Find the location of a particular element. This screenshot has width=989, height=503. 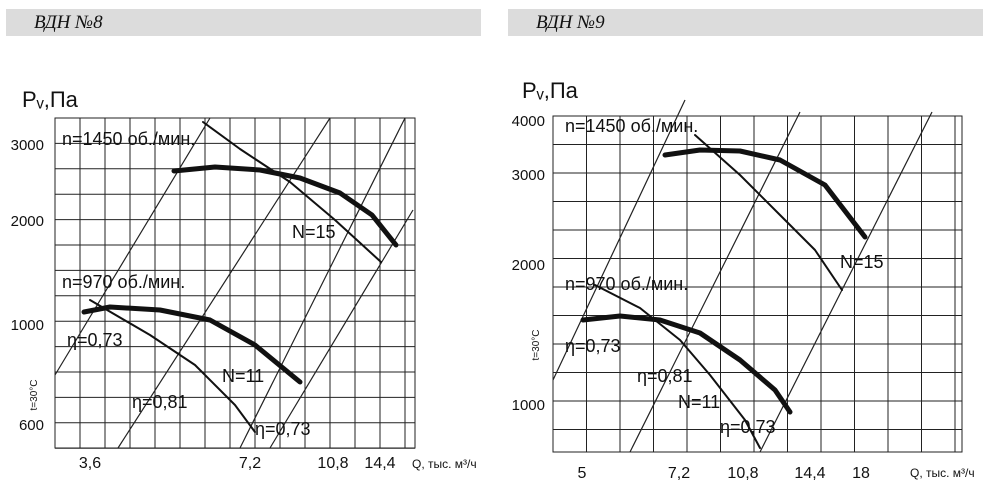

x-tick-label-vdn9: 18 is located at coordinates (861, 473).